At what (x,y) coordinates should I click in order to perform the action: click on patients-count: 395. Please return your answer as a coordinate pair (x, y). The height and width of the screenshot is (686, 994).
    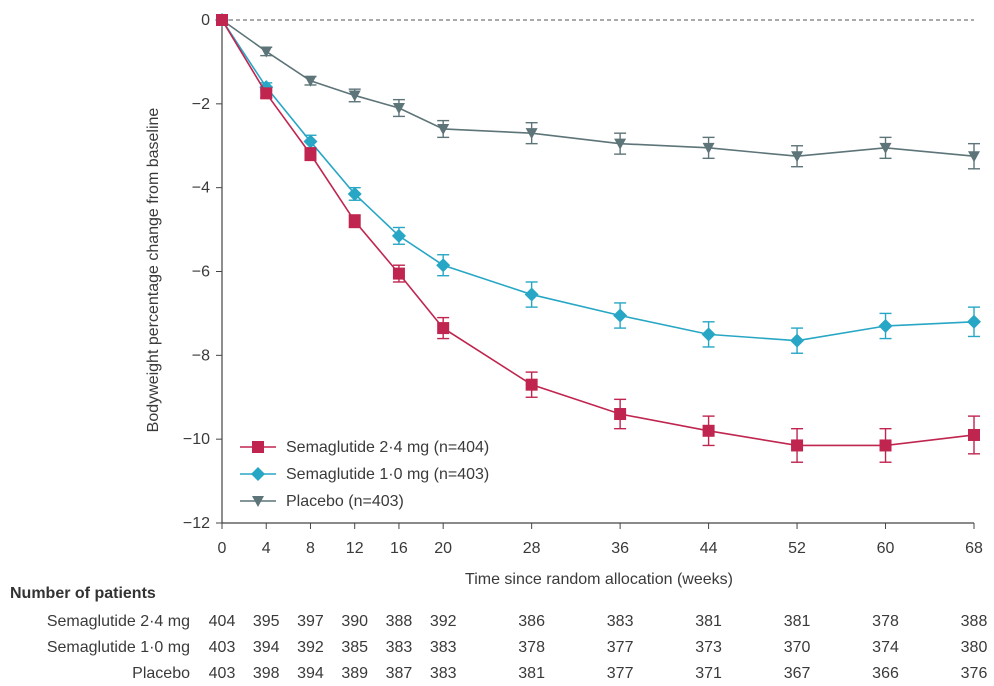
    Looking at the image, I should click on (266, 621).